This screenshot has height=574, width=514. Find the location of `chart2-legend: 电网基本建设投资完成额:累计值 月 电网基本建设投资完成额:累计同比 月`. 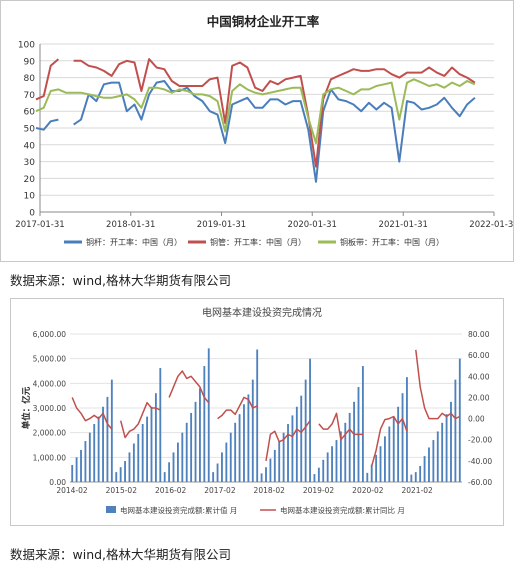

chart2-legend: 电网基本建设投资完成额:累计值 月 电网基本建设投资完成额:累计同比 月 is located at coordinates (255, 510).